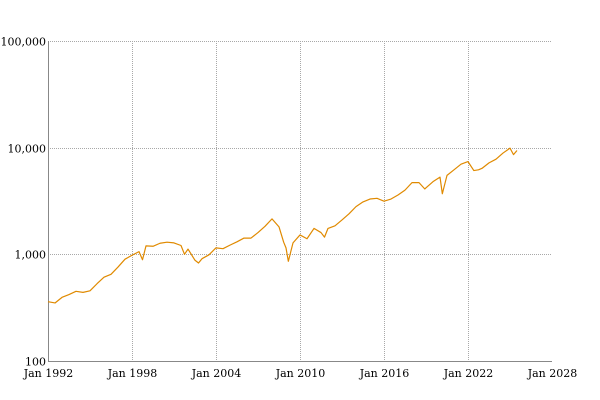 Image resolution: width=600 pixels, height=400 pixels. I want to click on y-tick-label: 10,000, so click(27, 149).